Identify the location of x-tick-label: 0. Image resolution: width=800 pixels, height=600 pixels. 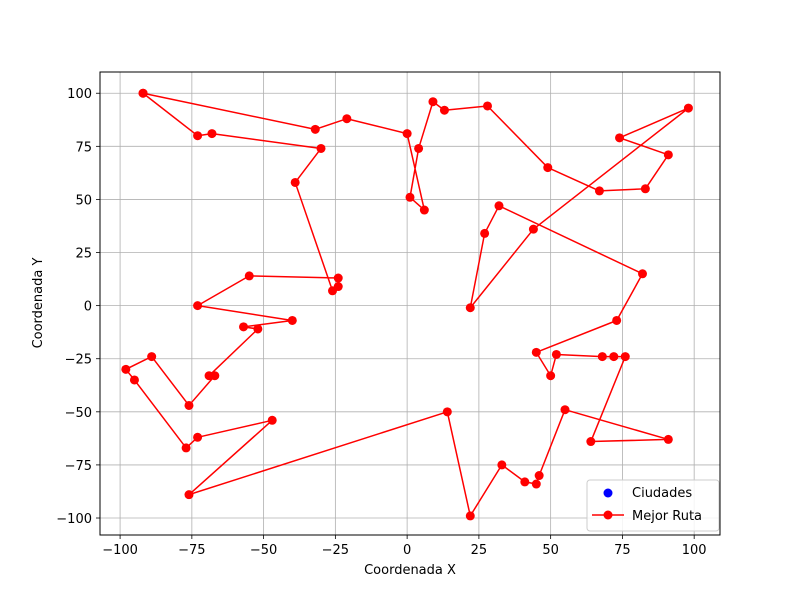
(407, 550).